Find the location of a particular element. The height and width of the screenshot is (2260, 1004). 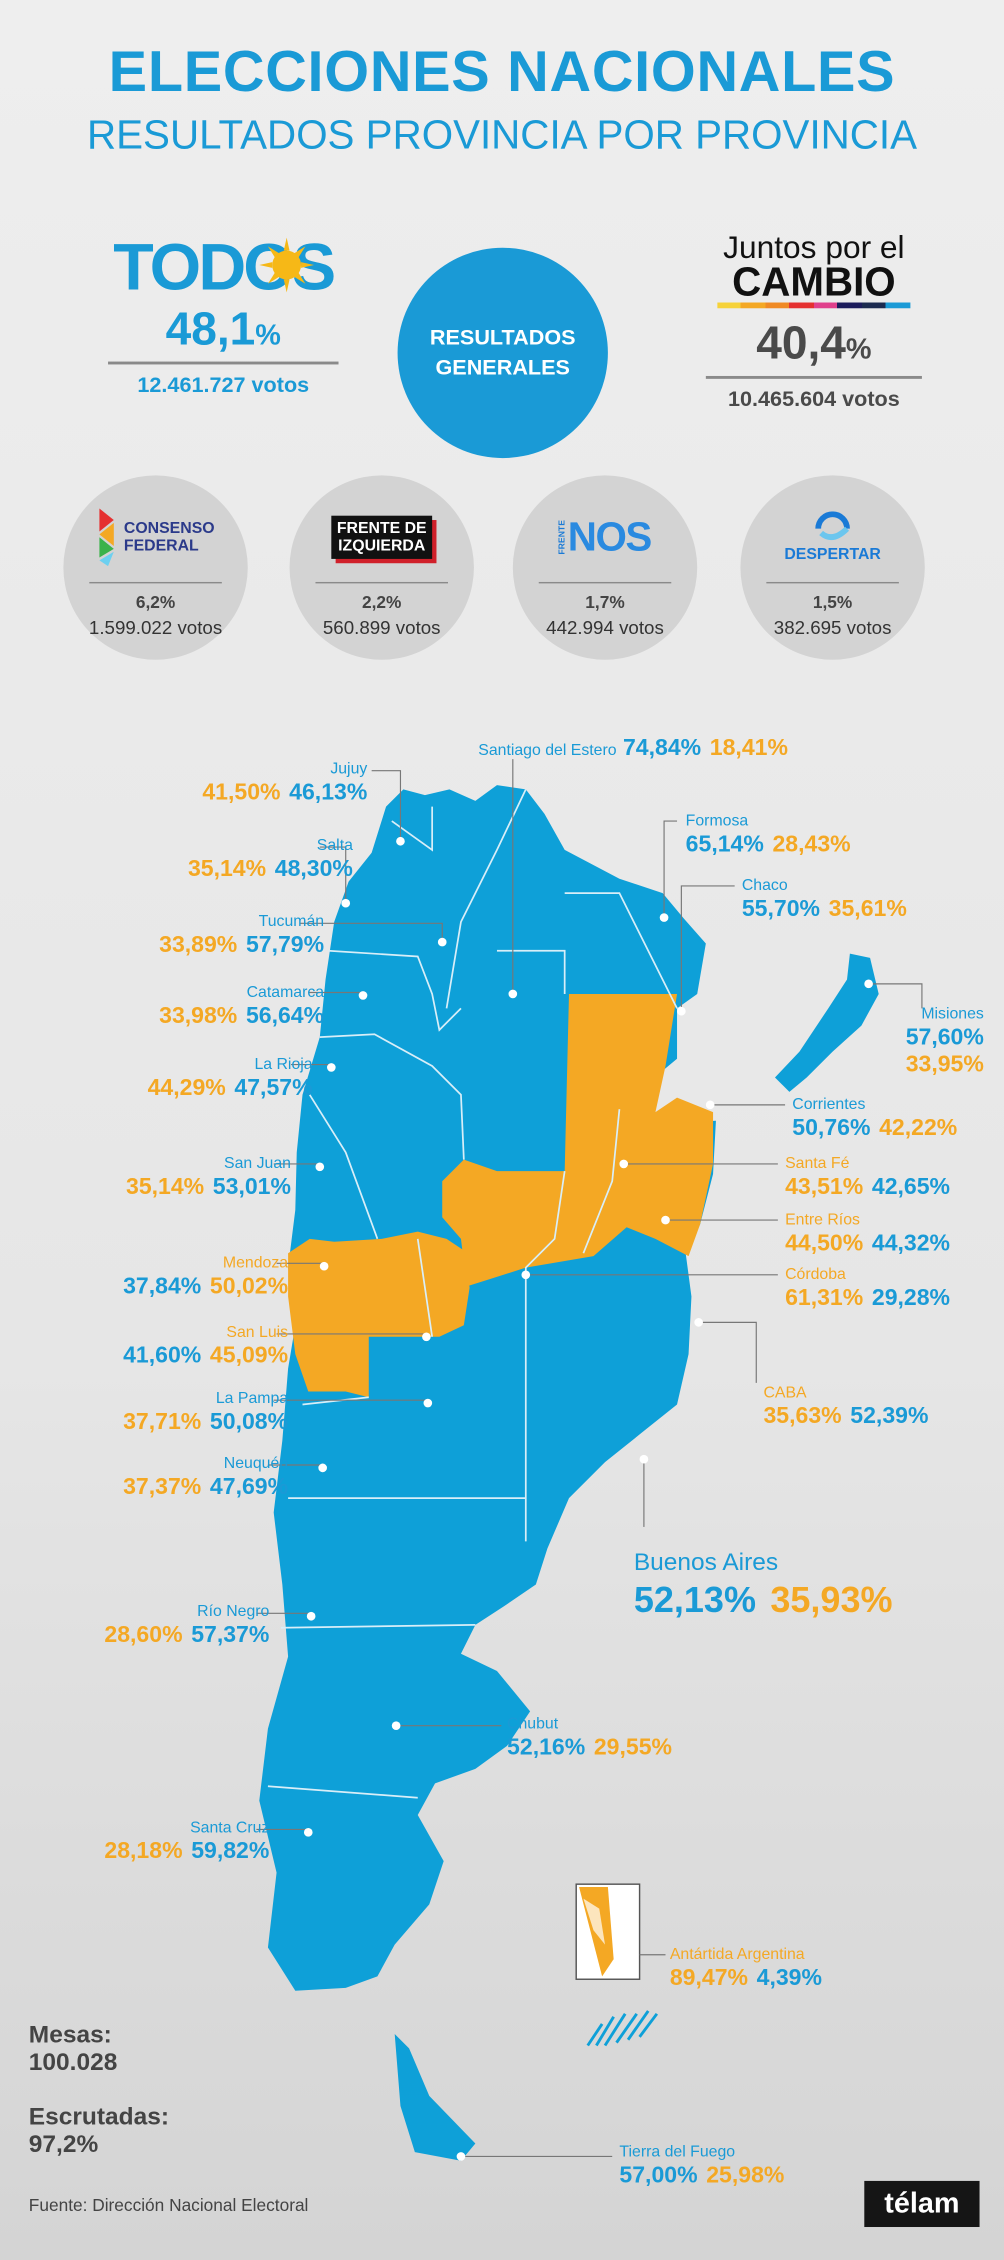

sun-icon is located at coordinates (287, 265).